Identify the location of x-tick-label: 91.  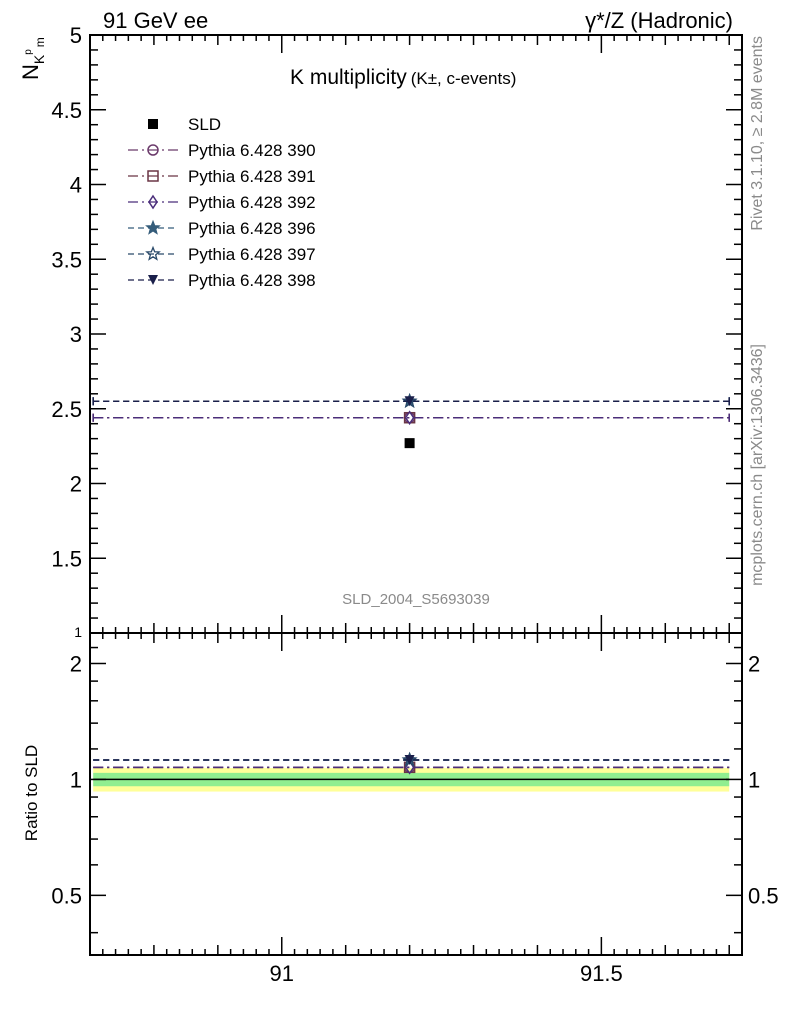
(282, 973).